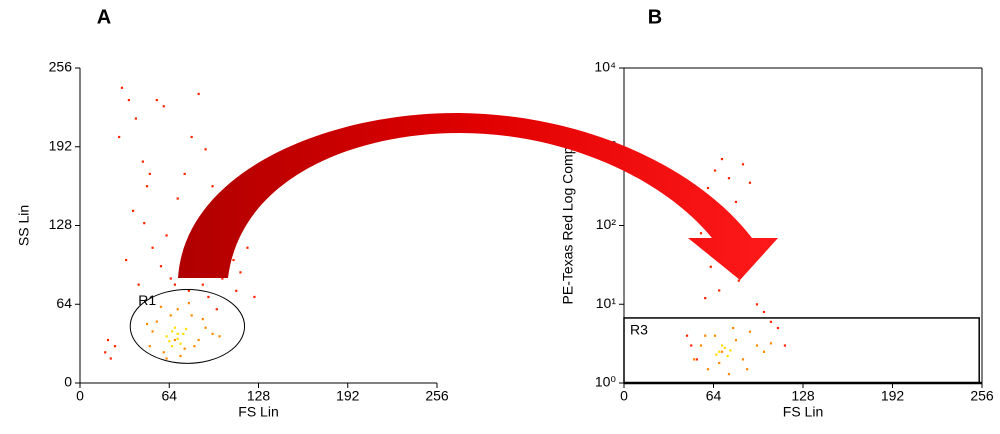  What do you see at coordinates (61, 224) in the screenshot?
I see `y-tick-label: 128` at bounding box center [61, 224].